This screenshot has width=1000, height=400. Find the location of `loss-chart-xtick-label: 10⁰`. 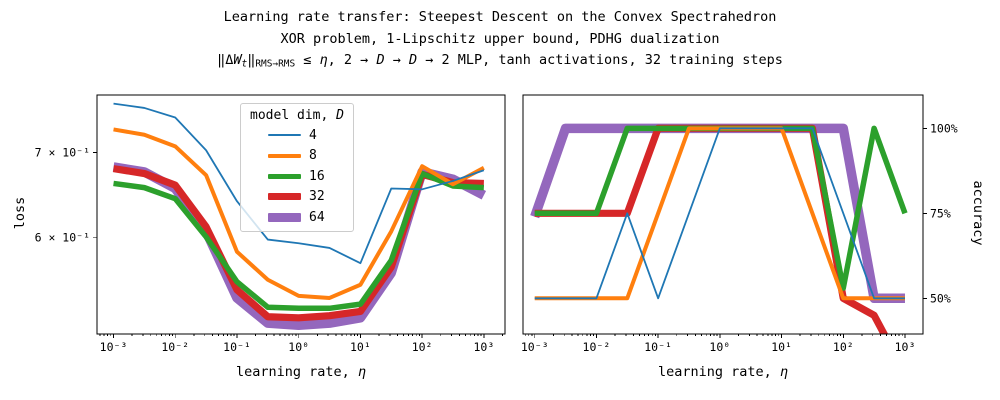

loss-chart-xtick-label: 10⁰ is located at coordinates (298, 347).